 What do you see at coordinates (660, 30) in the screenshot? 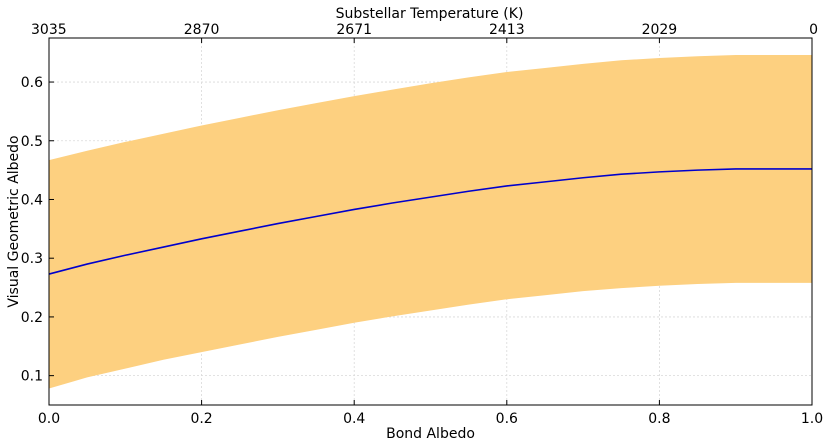
I see `top-x-tick-label: 2029` at bounding box center [660, 30].